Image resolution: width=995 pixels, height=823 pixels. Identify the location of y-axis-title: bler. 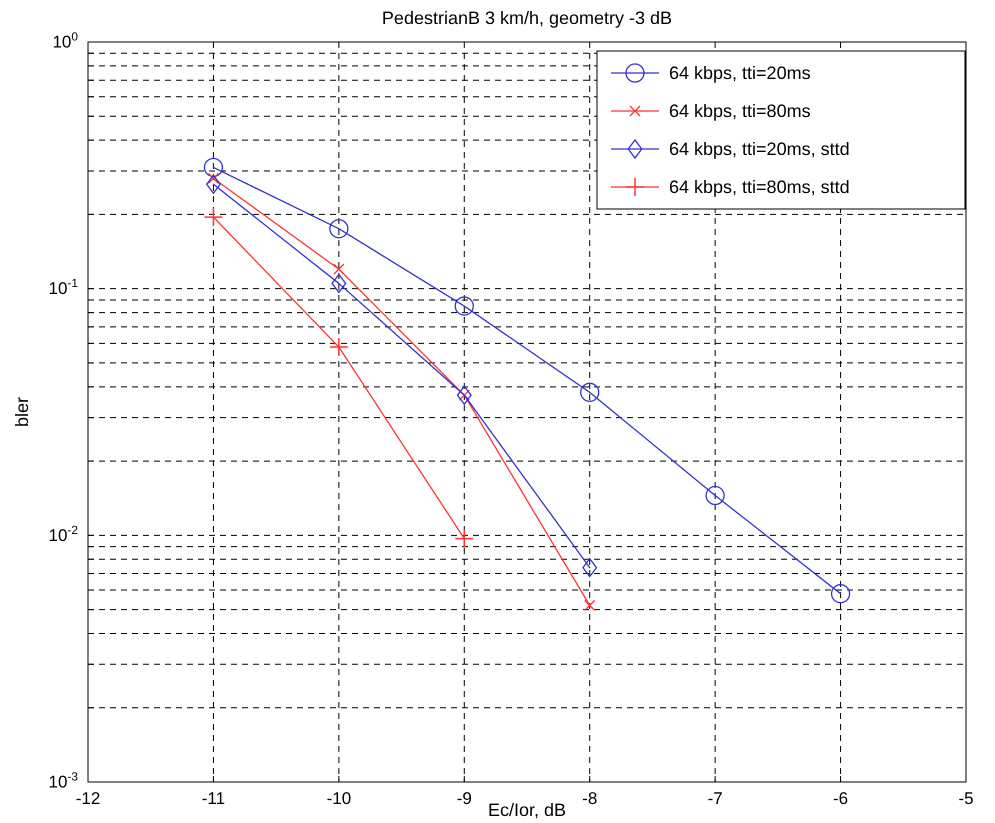
(22, 412).